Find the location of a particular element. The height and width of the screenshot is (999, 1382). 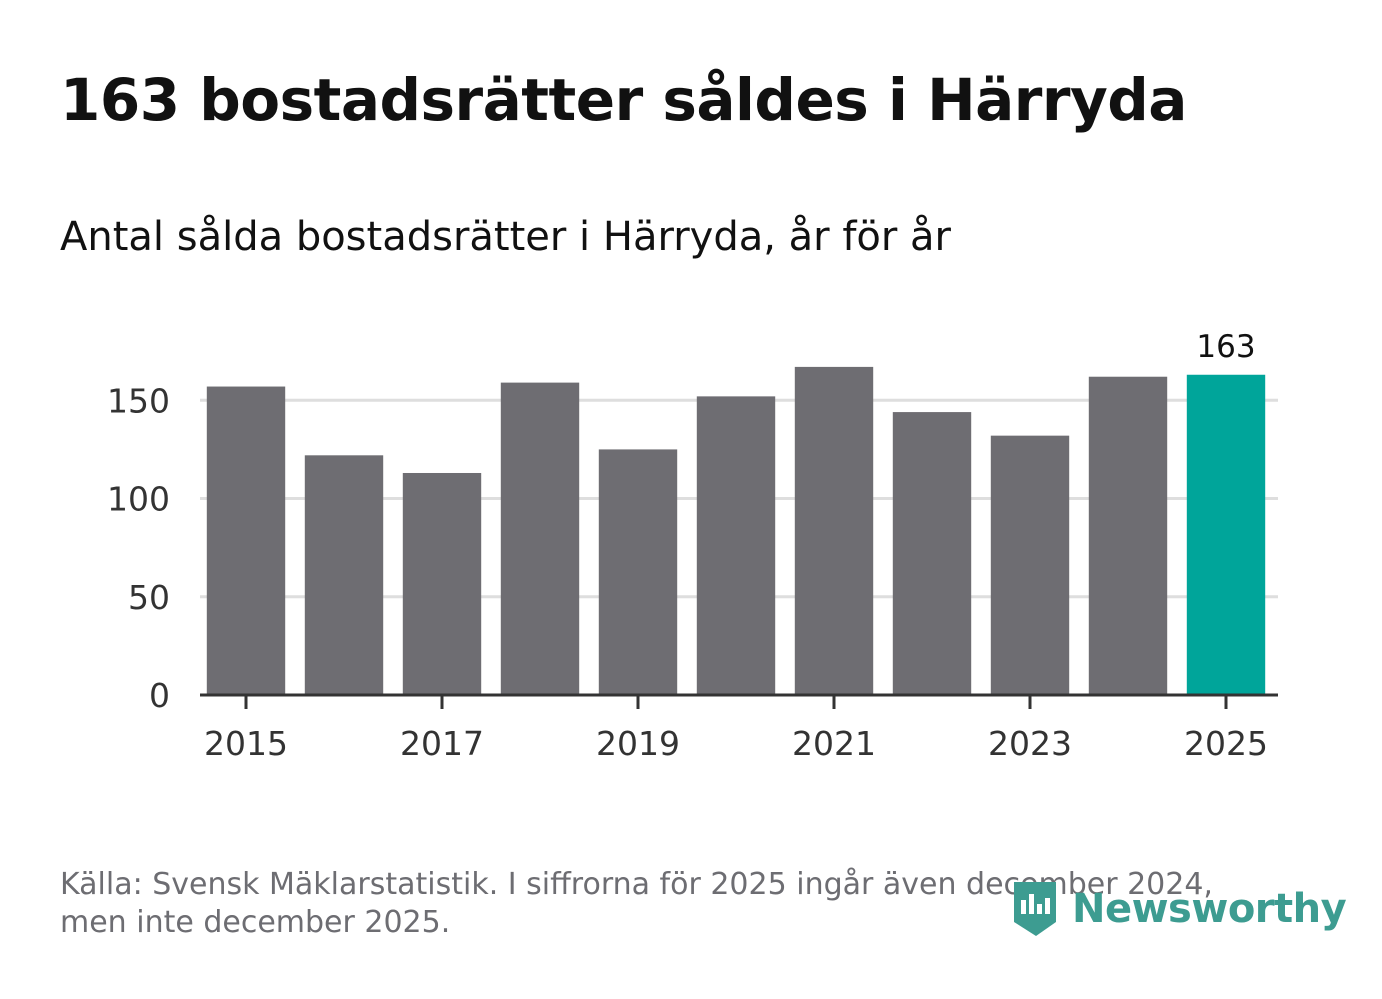

y-tick-label-50: 50 is located at coordinates (149, 597).